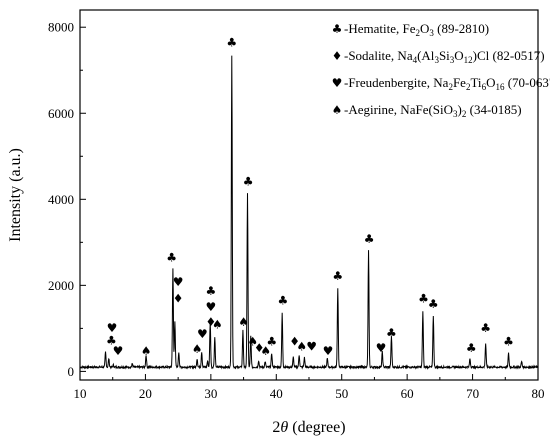 This screenshot has height=443, width=550. What do you see at coordinates (341, 393) in the screenshot?
I see `x-tick-label: 50` at bounding box center [341, 393].